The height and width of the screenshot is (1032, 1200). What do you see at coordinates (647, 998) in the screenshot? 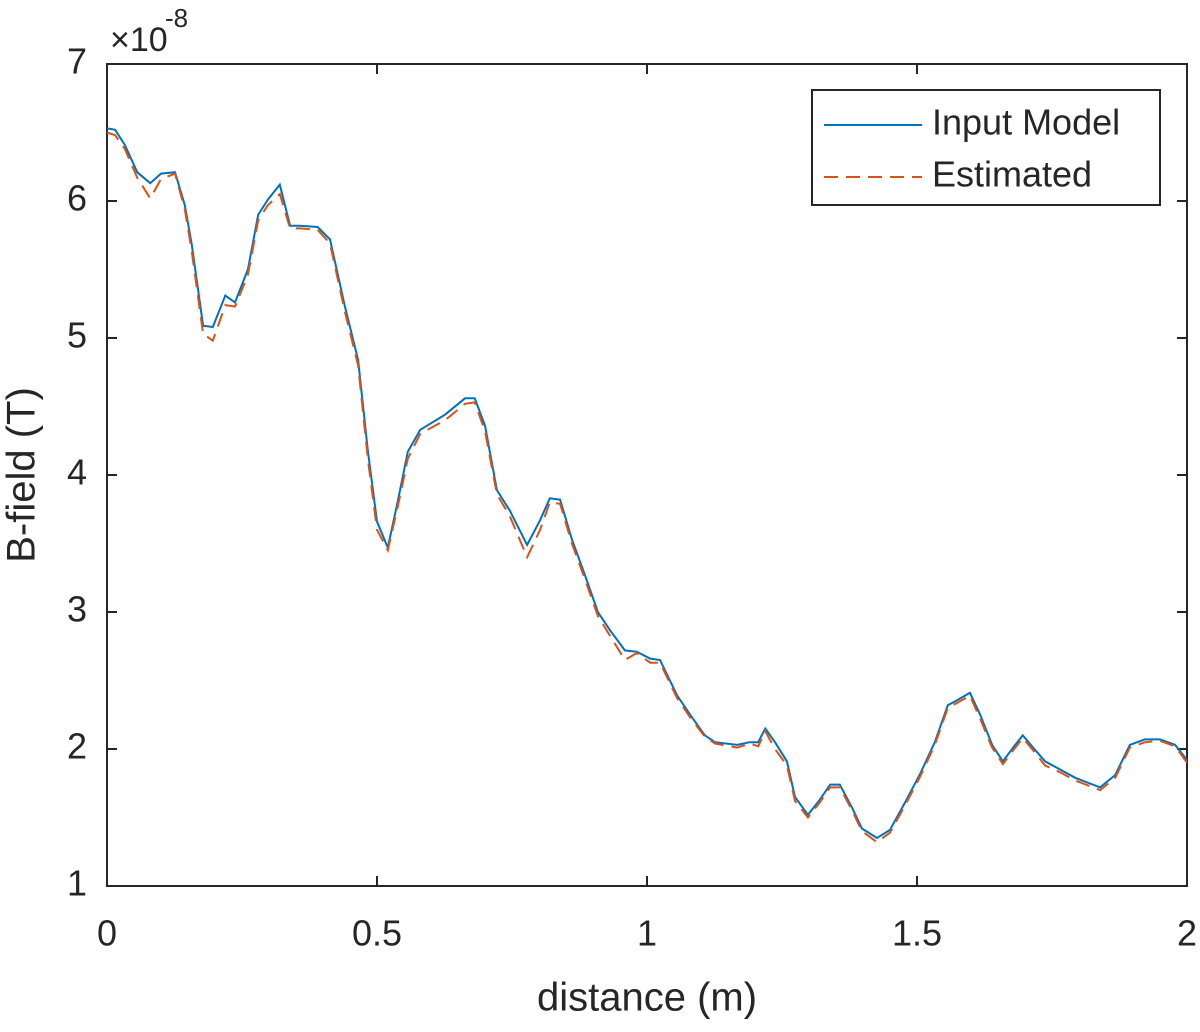
I see `x-axis-label: distance (m)` at bounding box center [647, 998].